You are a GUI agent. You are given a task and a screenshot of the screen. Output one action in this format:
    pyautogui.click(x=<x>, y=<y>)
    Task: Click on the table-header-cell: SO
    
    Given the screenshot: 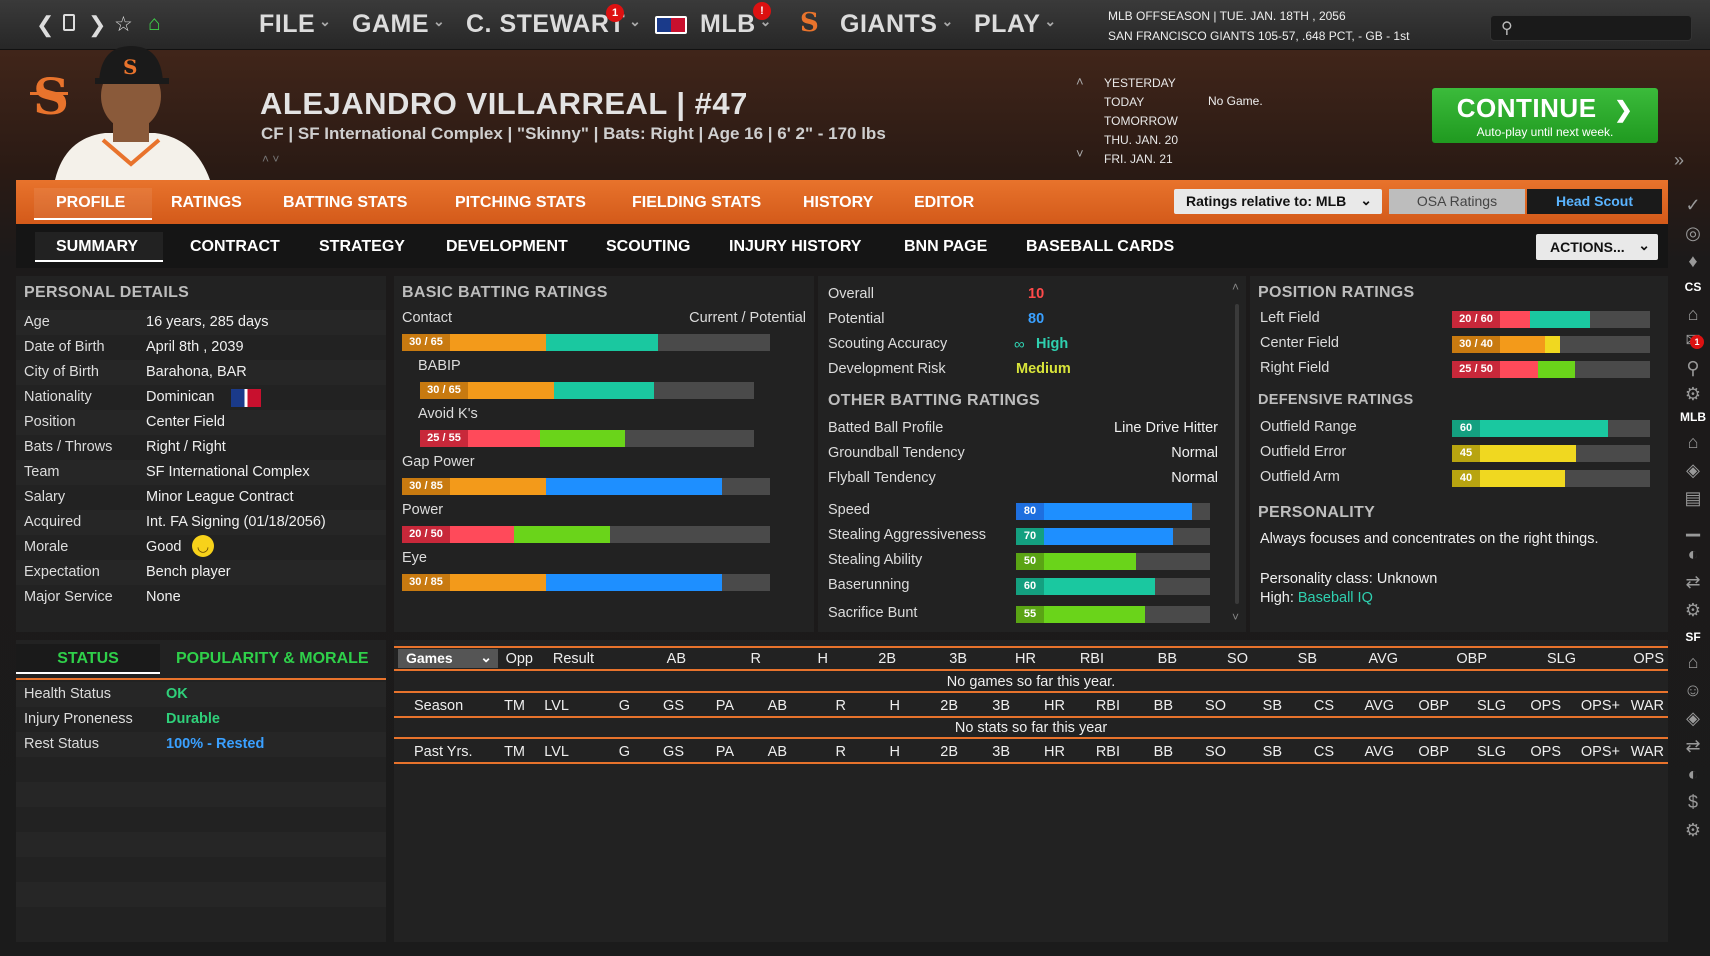 What is the action you would take?
    pyautogui.click(x=1215, y=752)
    